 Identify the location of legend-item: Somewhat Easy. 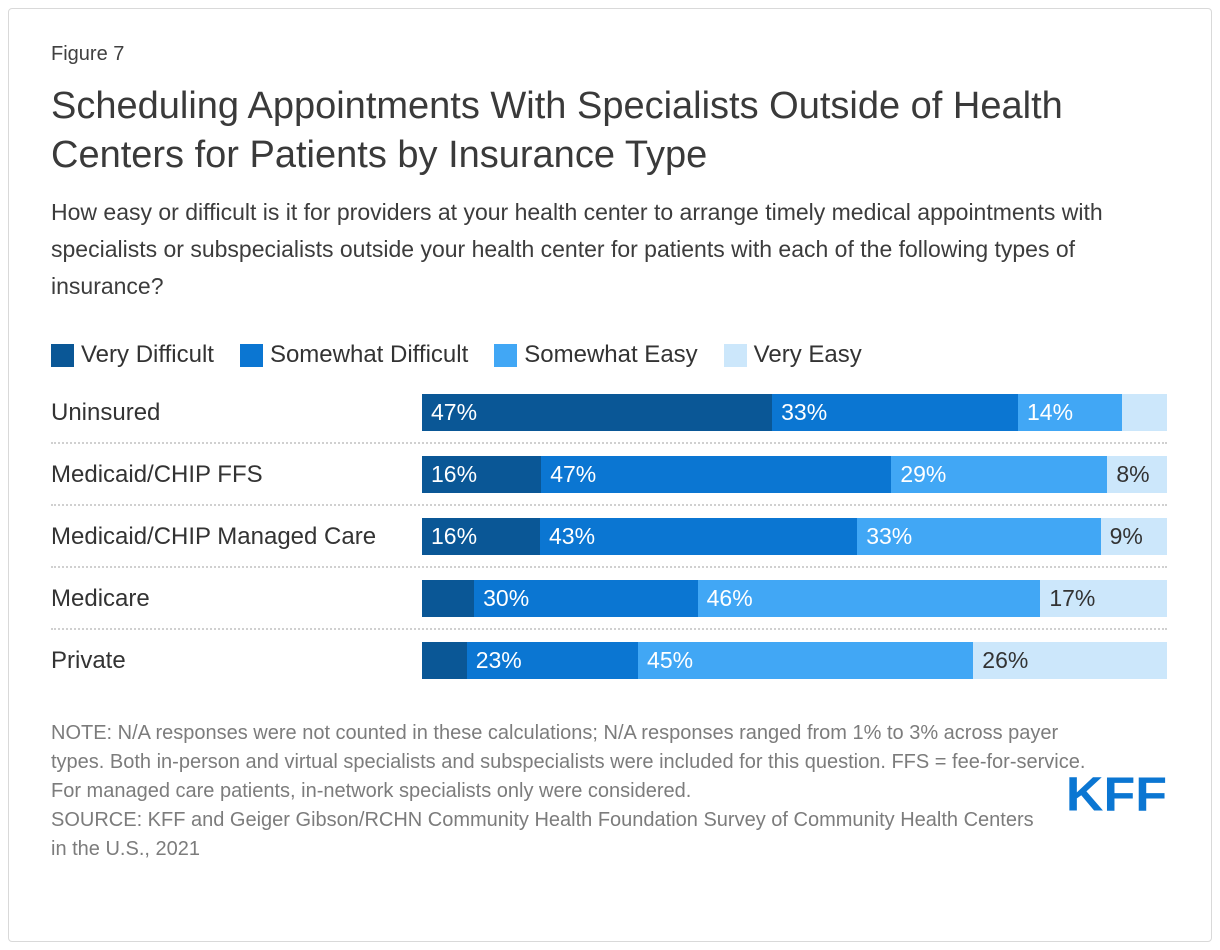
(596, 355).